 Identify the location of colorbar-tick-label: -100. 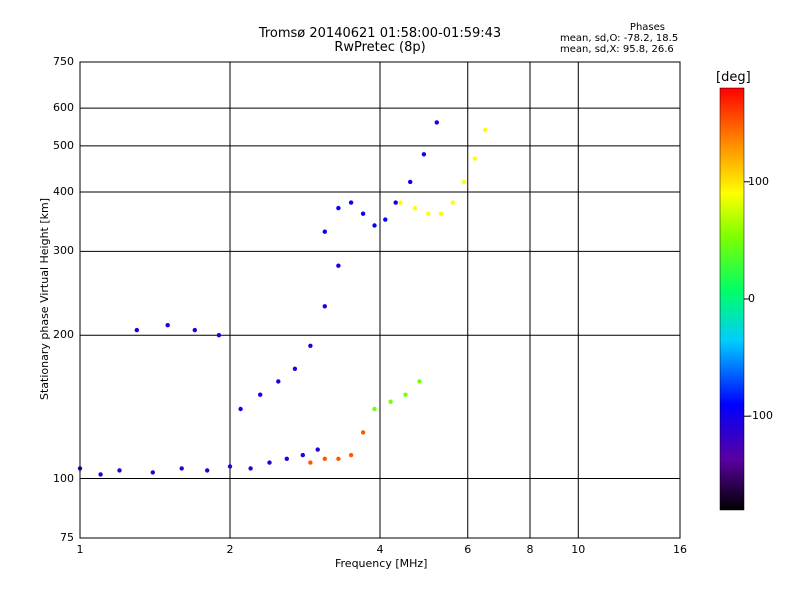
(760, 416).